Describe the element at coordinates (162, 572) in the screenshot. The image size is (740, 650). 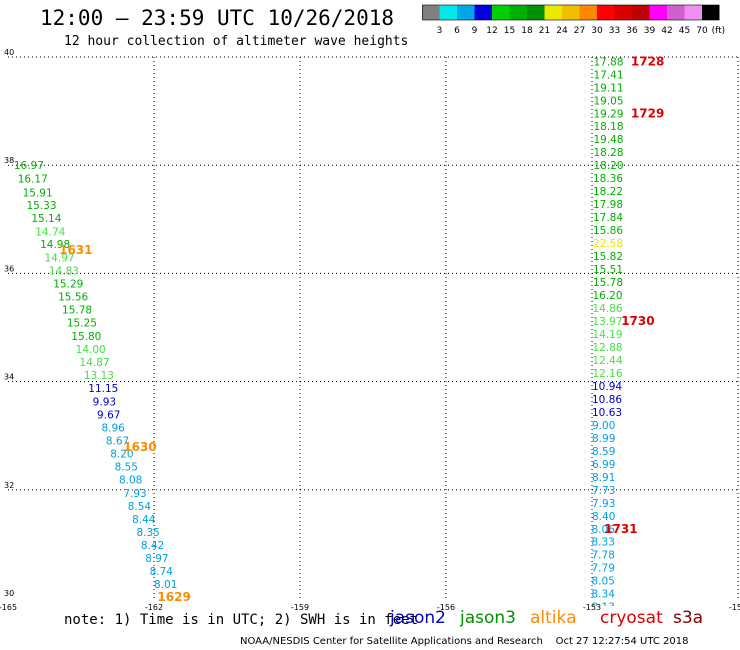
I see `data-point-swh: 8.74` at that location.